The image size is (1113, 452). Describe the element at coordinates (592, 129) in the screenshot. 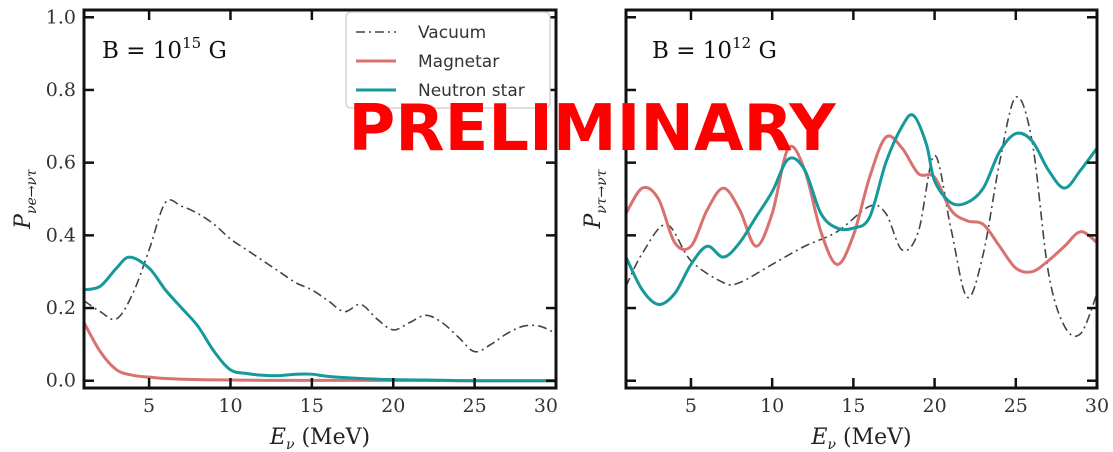

I see `watermark-text: PRELIMINARY` at that location.